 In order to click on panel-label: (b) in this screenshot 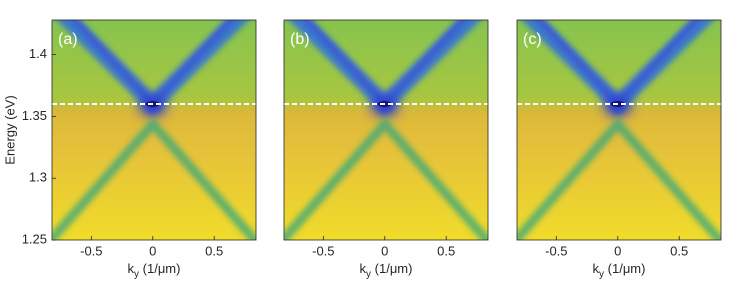, I will do `click(300, 39)`.